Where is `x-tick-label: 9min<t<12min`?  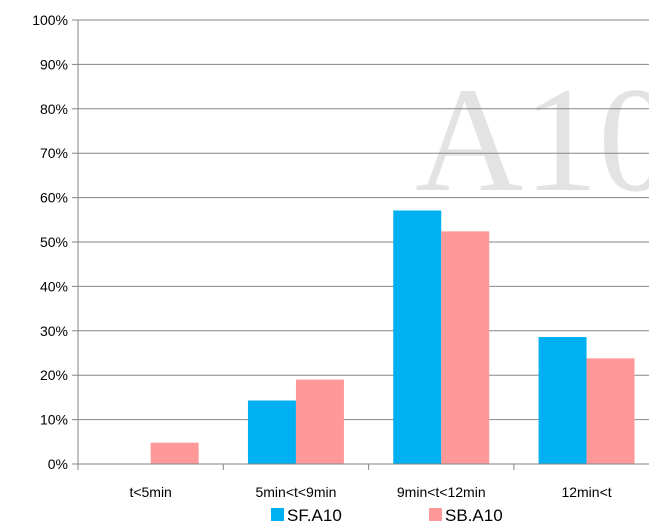 x-tick-label: 9min<t<12min is located at coordinates (441, 492).